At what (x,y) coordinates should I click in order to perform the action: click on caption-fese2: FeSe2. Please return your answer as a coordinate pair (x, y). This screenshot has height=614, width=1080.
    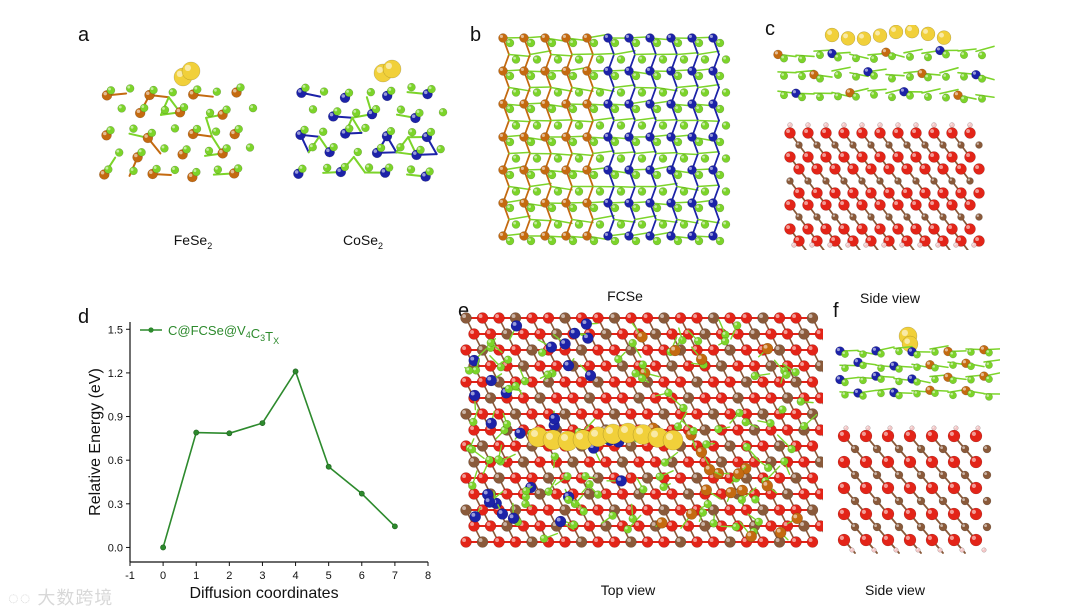
    Looking at the image, I should click on (193, 241).